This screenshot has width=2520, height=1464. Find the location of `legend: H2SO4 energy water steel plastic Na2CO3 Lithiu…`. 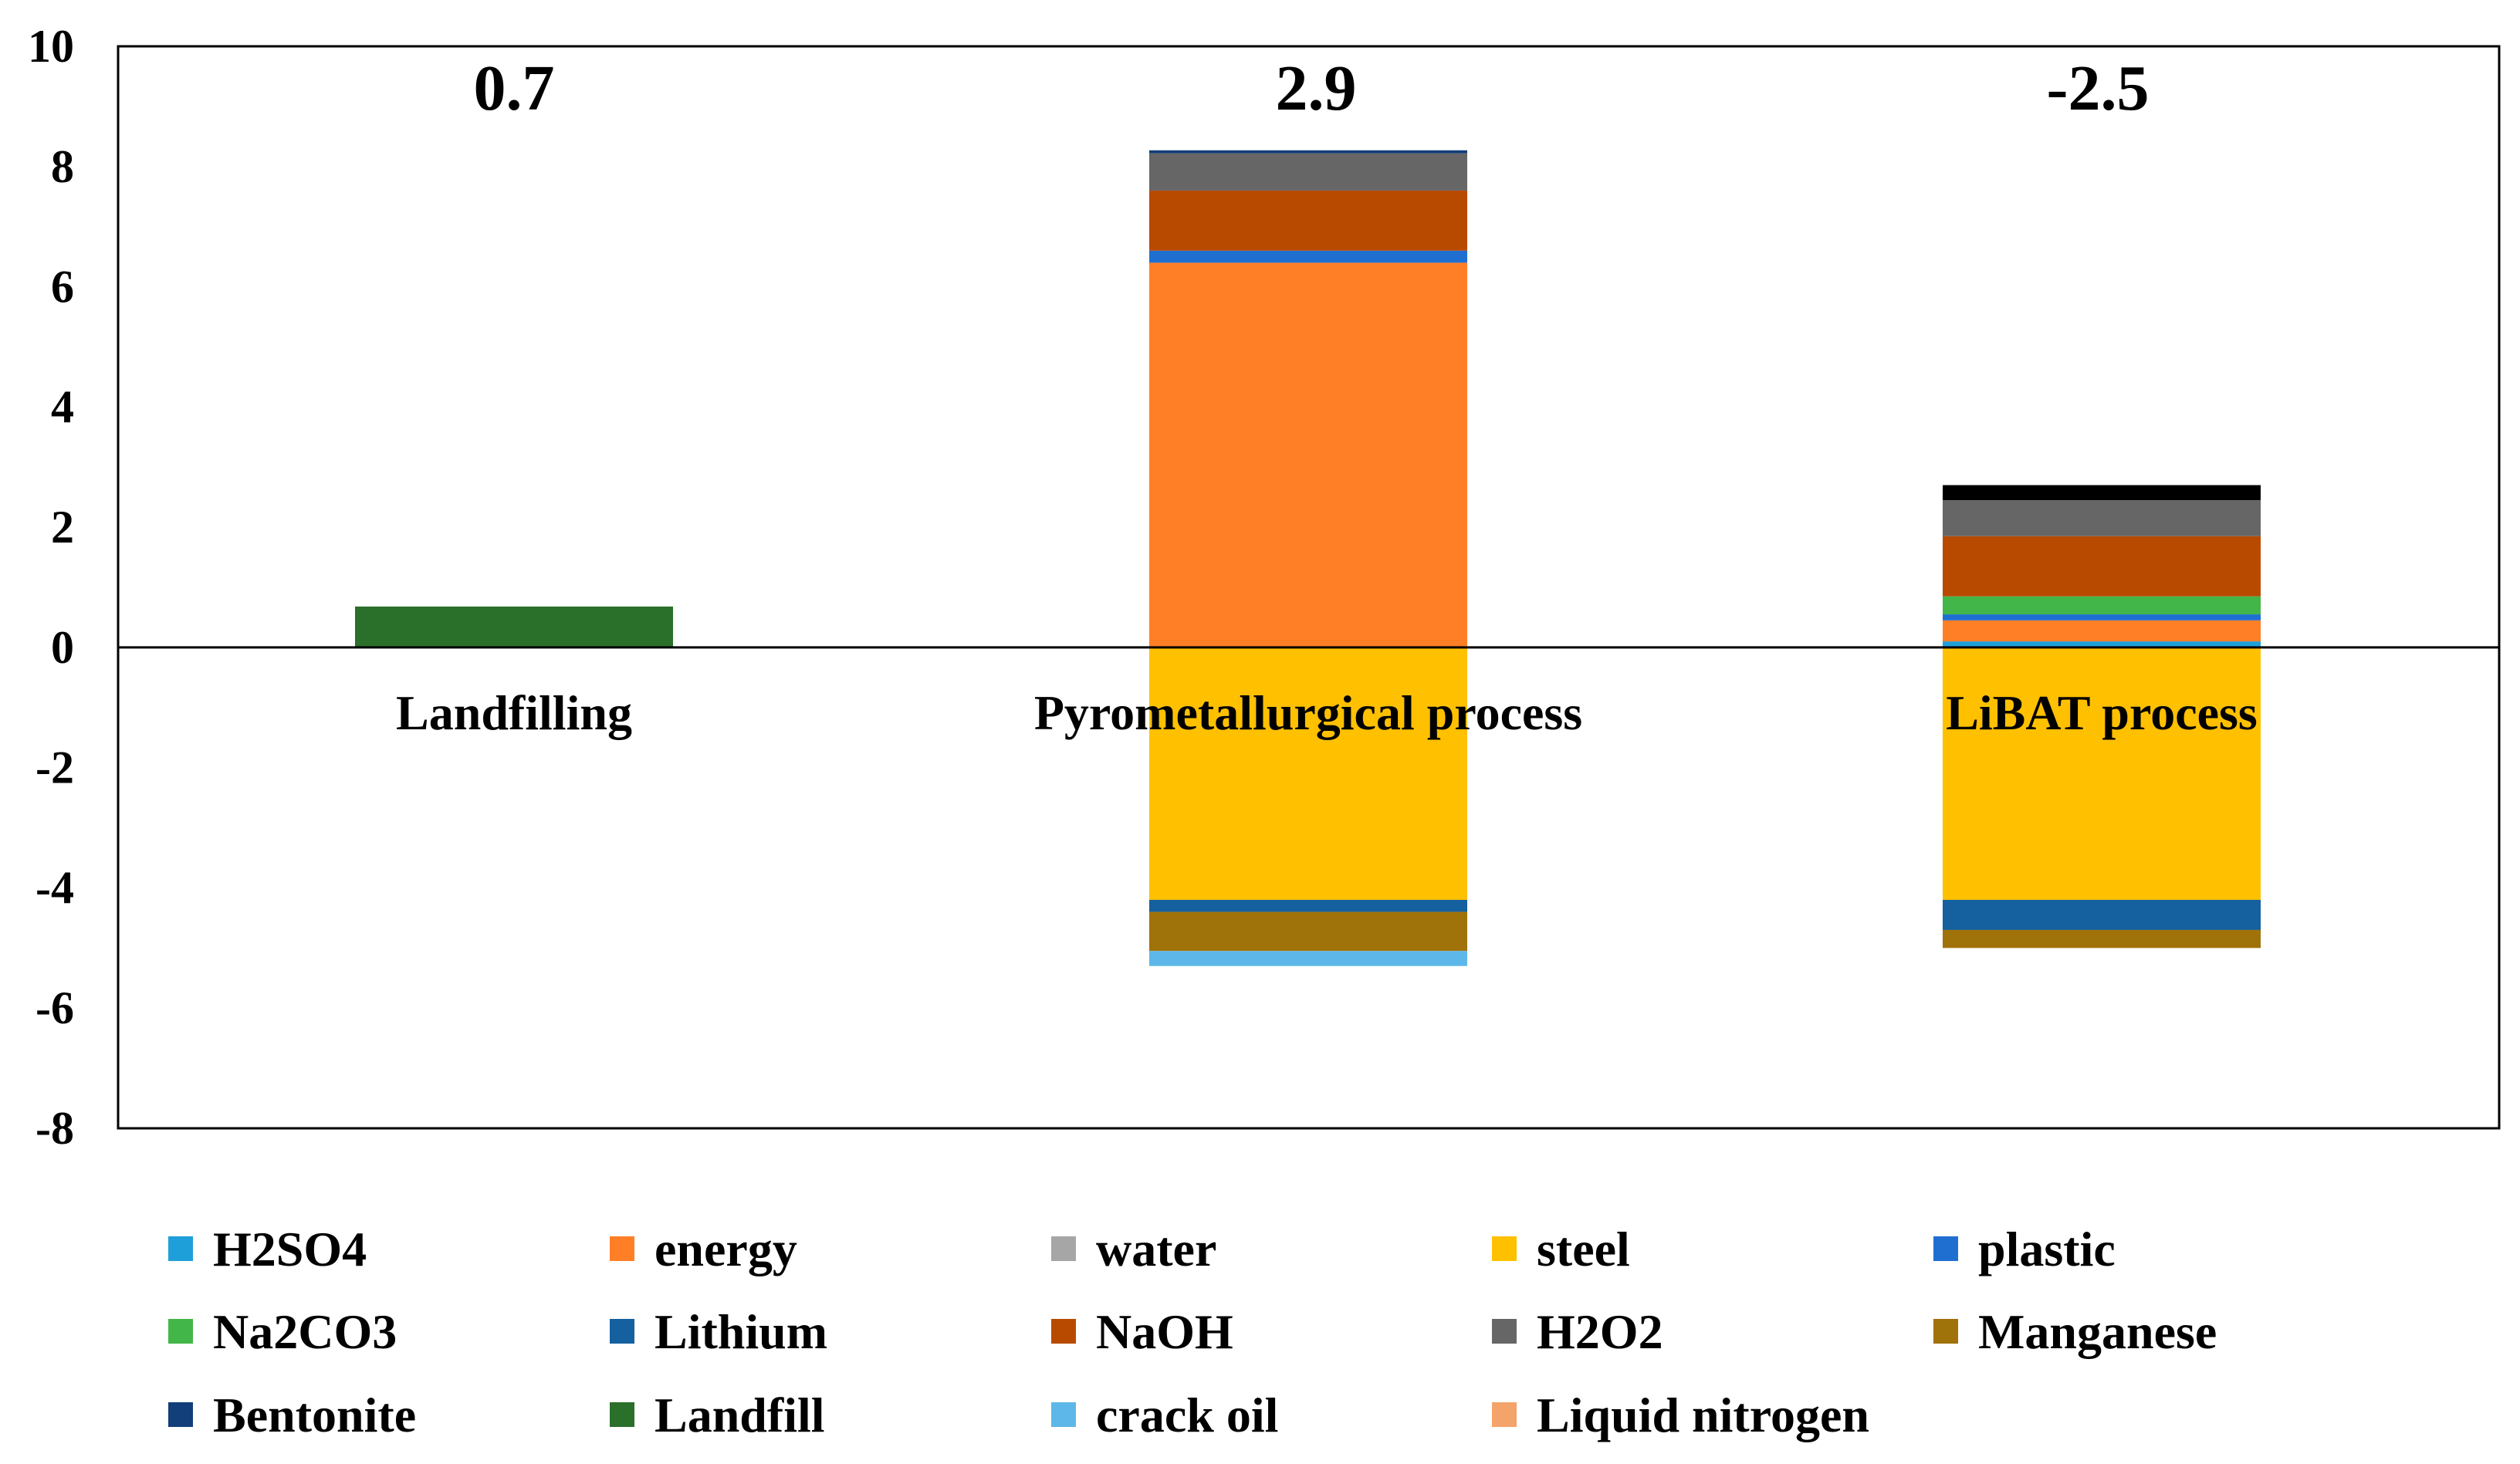

legend: H2SO4 energy water steel plastic Na2CO3 Lithiu… is located at coordinates (1192, 1332).